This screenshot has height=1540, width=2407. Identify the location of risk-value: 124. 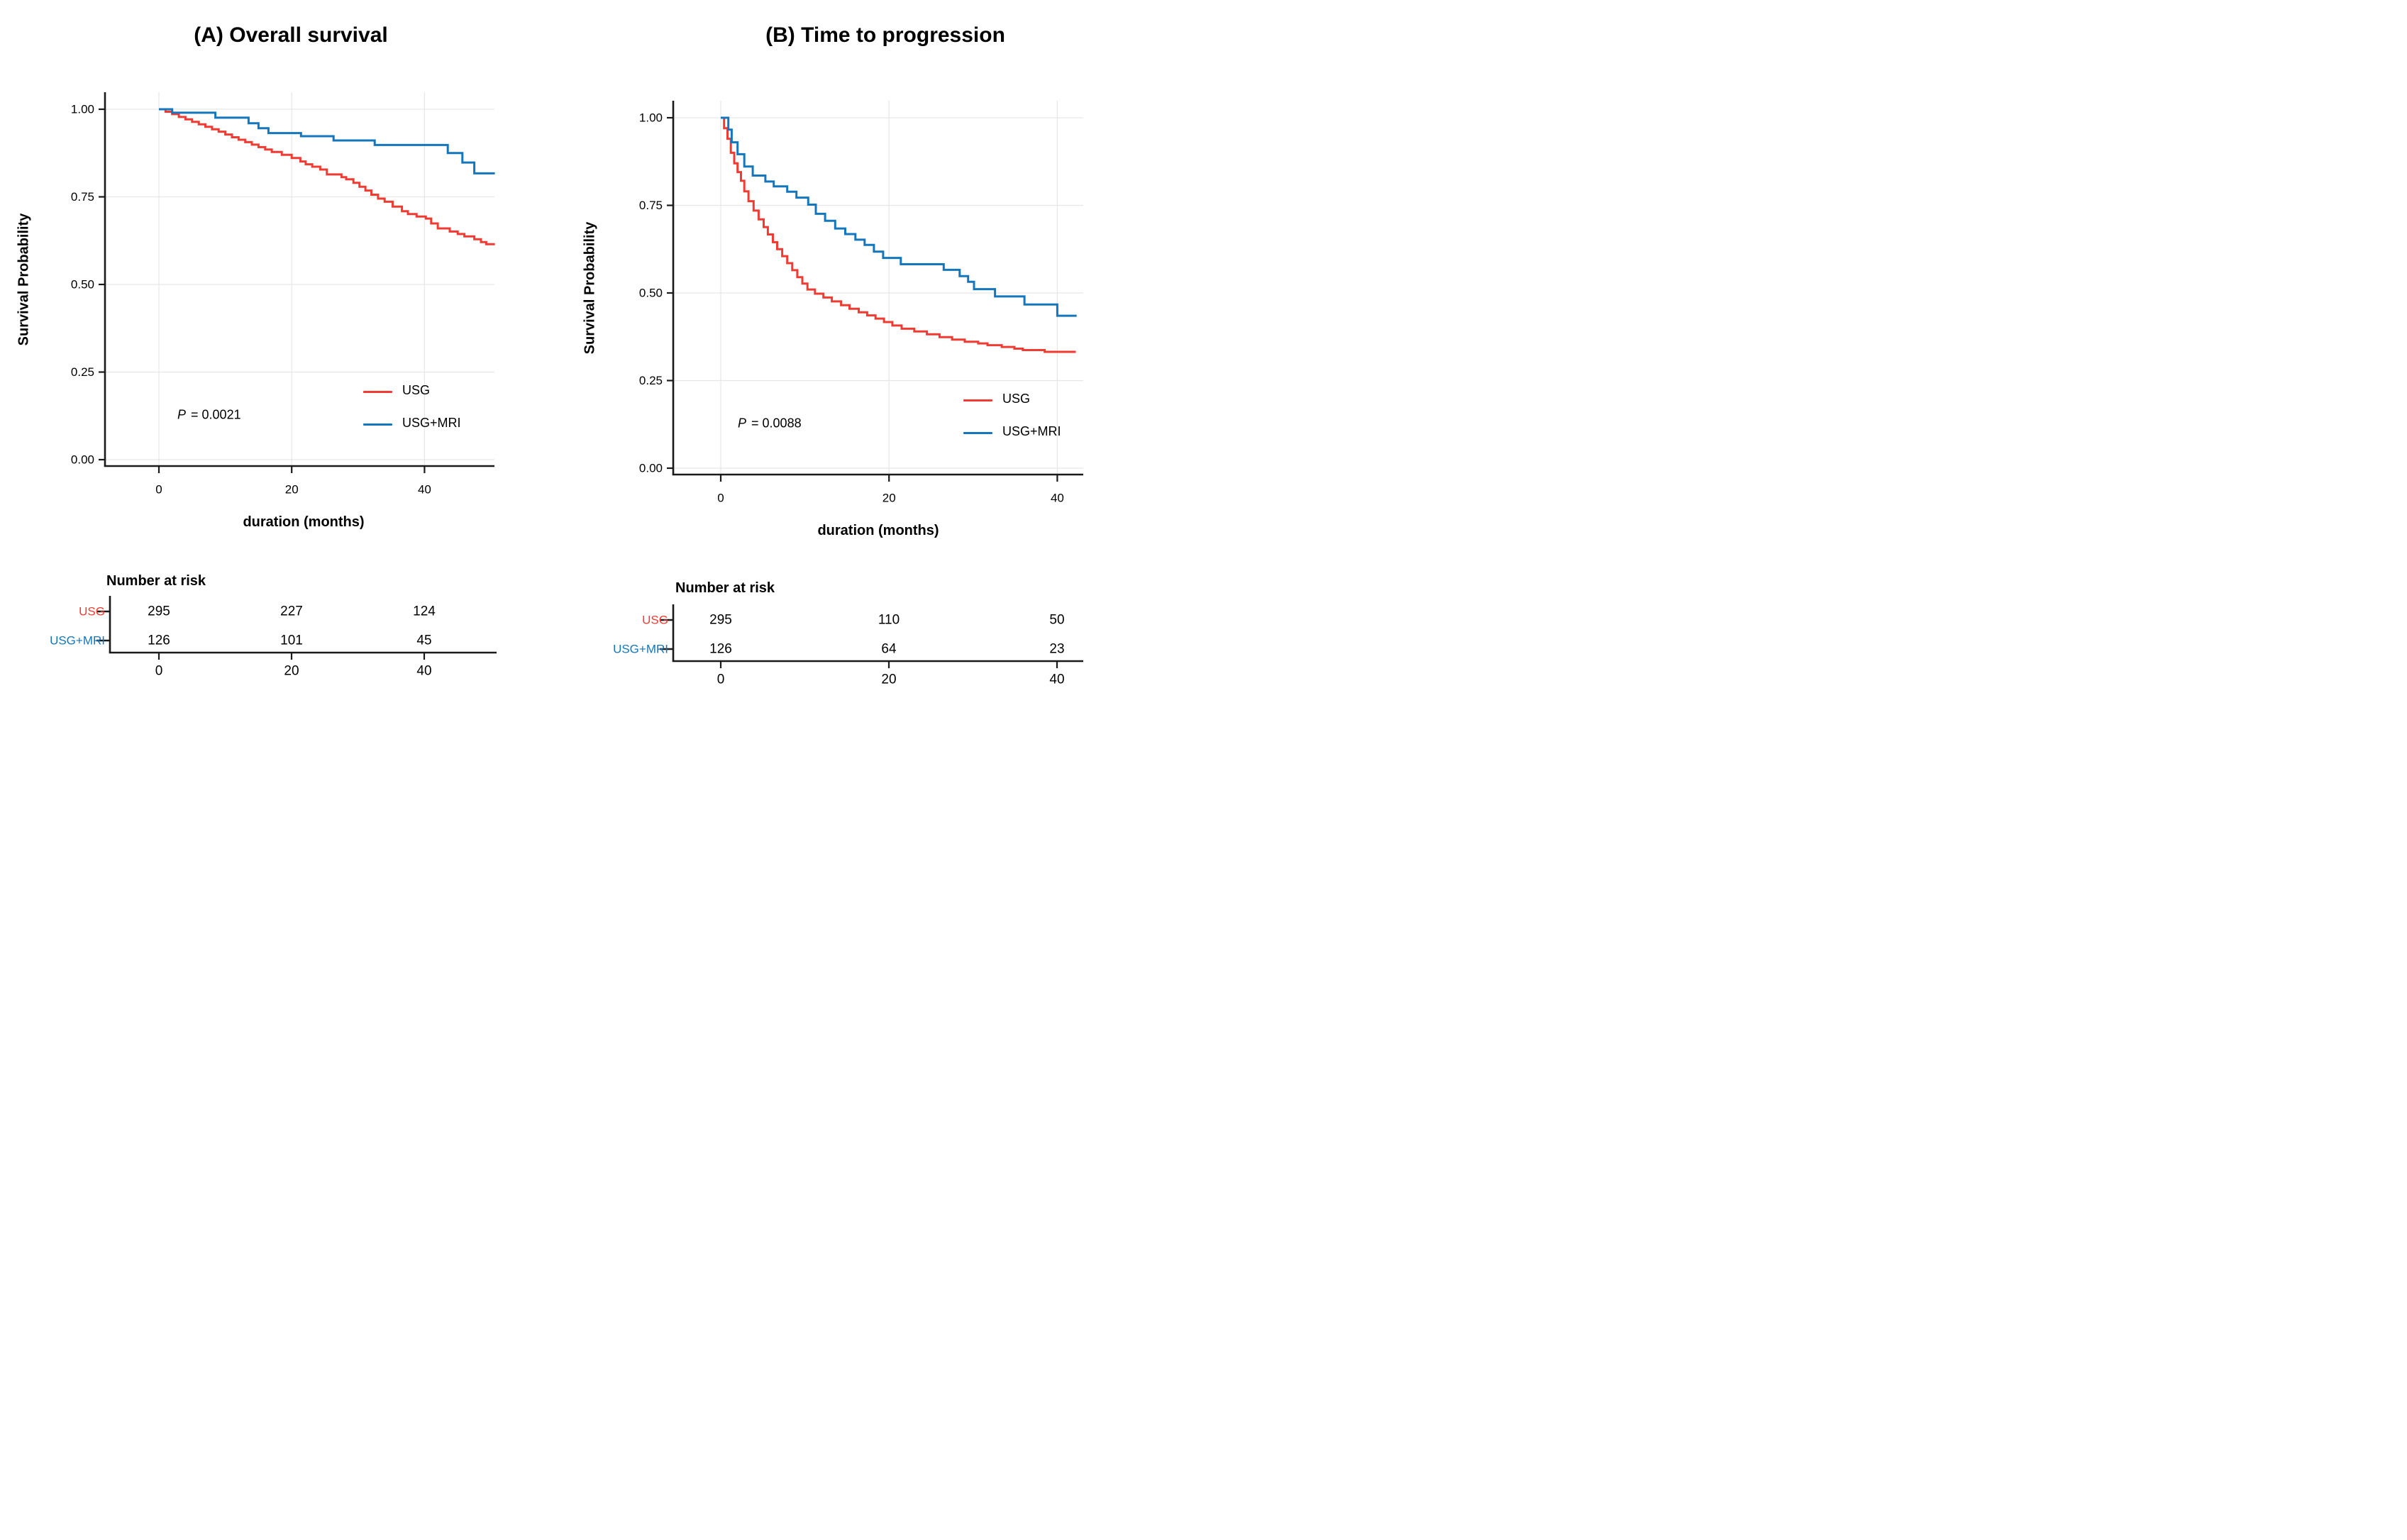
(424, 611).